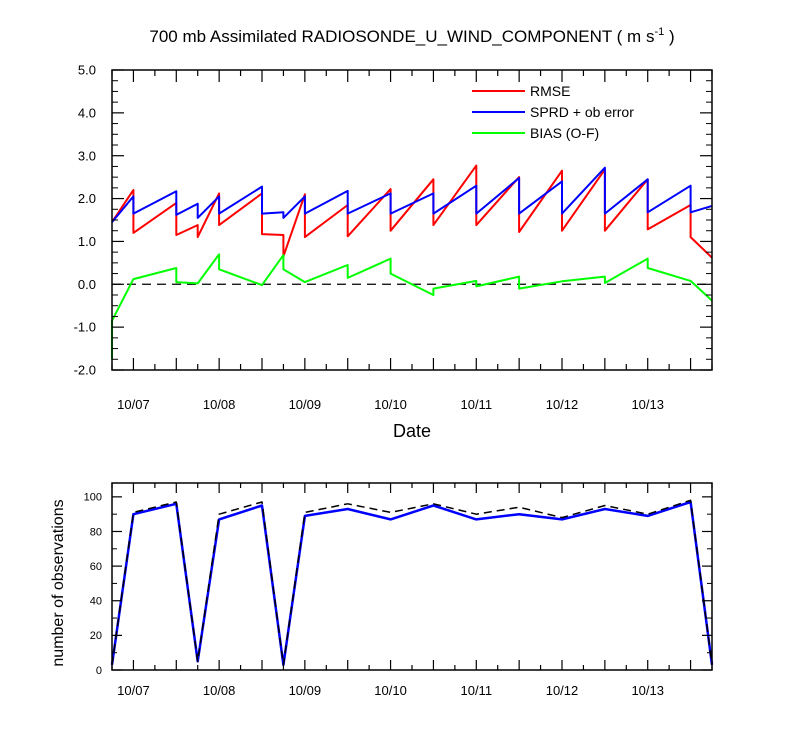 This screenshot has width=800, height=750. Describe the element at coordinates (87, 112) in the screenshot. I see `y-tick-label: 4.0` at that location.